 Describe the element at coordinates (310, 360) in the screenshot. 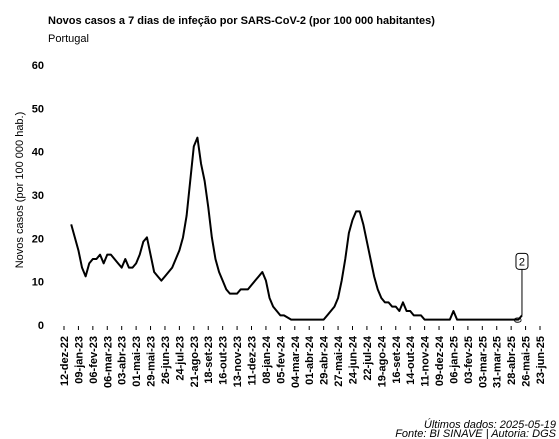

I see `x-tick-label: 01-abr-24` at that location.